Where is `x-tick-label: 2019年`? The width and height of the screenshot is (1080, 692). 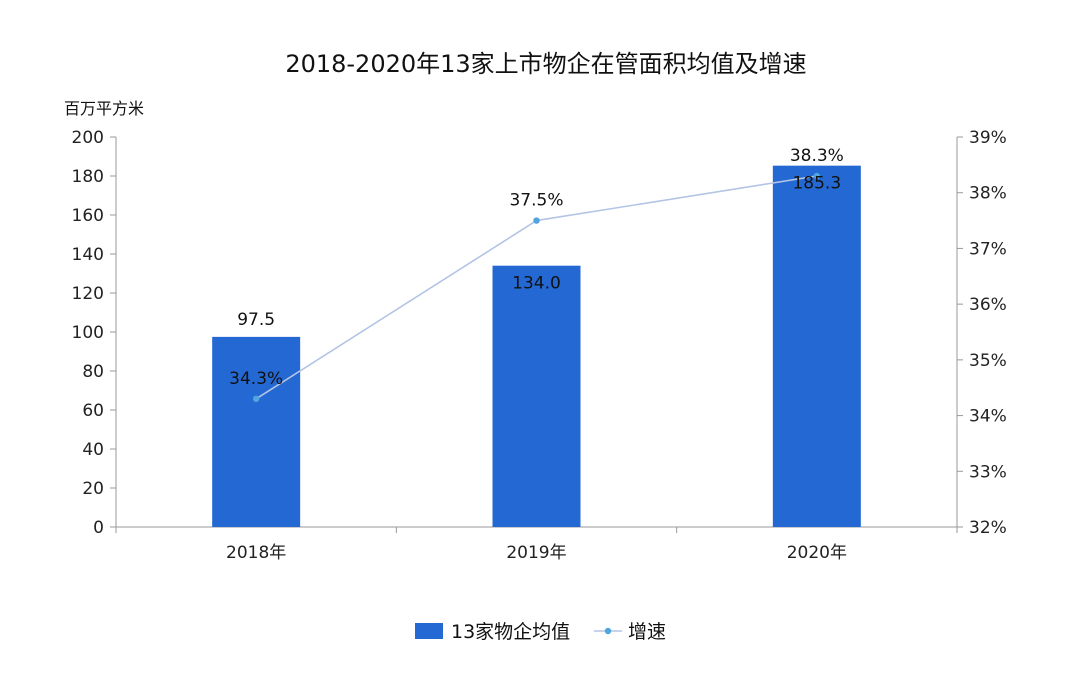
x-tick-label: 2019年 is located at coordinates (536, 553).